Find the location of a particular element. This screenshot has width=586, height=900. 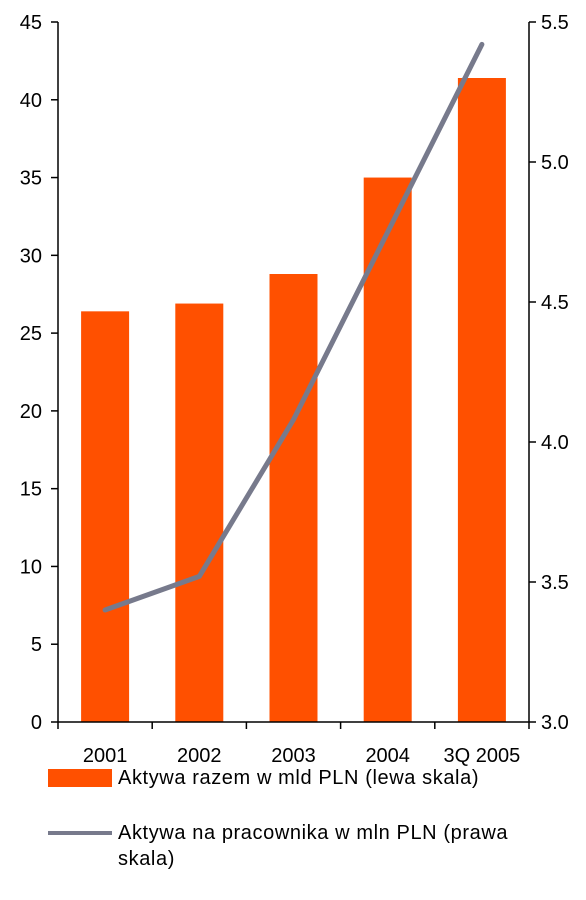

x-tick-label: 2004 is located at coordinates (387, 756).